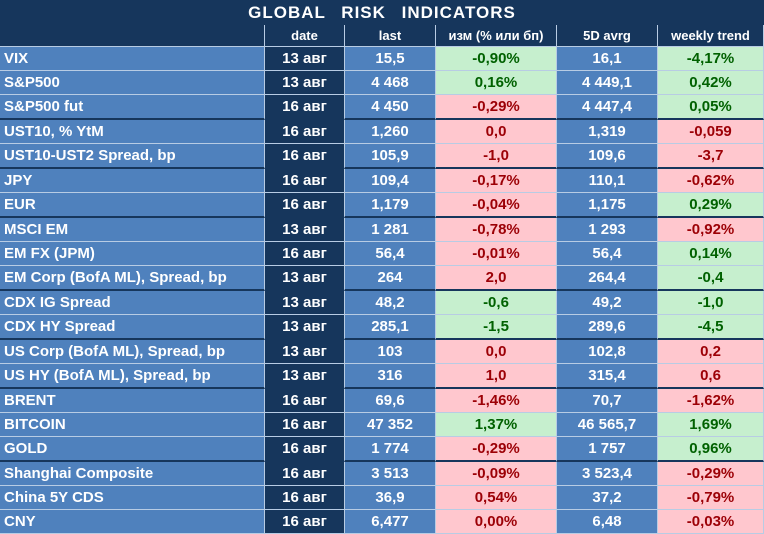 The image size is (764, 534). I want to click on weekly-trend-value: -1,62%, so click(711, 401).